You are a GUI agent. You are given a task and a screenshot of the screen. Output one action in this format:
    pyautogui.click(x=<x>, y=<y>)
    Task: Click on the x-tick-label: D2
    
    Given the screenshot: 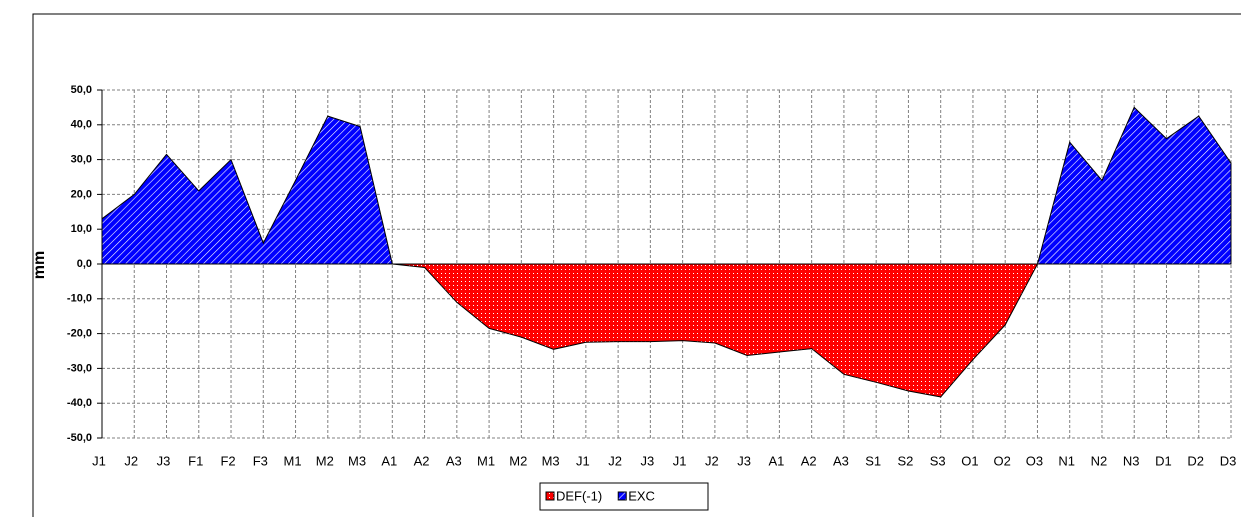 What is the action you would take?
    pyautogui.click(x=1195, y=460)
    